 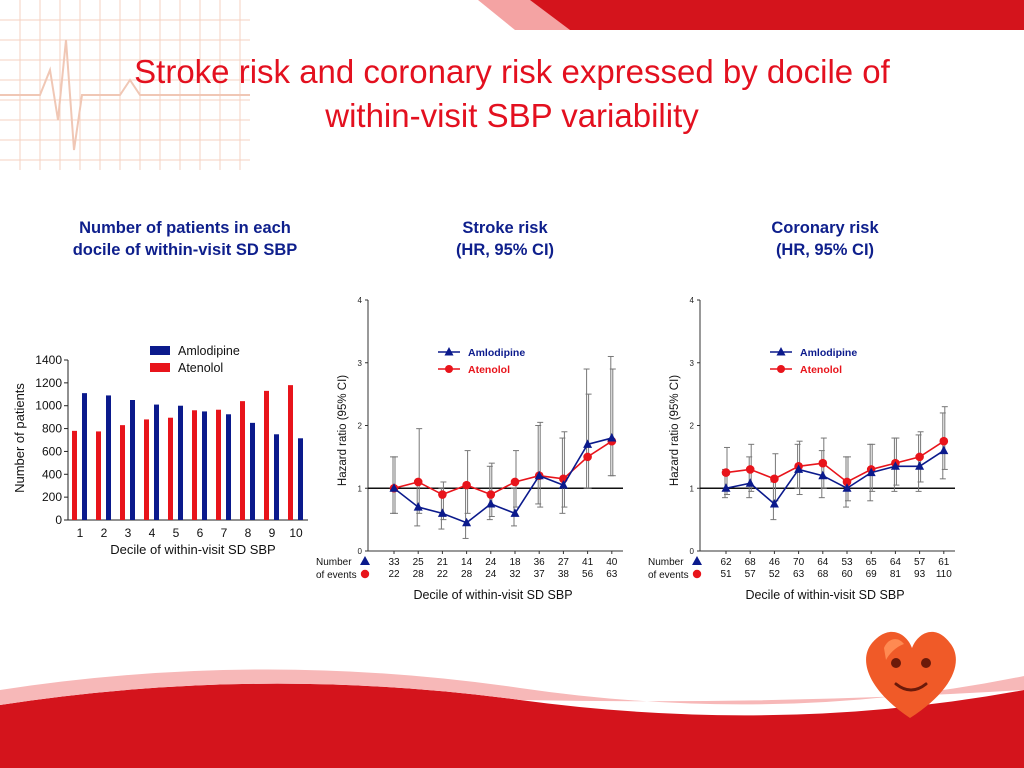 I want to click on events-count-atenolol: 57, so click(x=751, y=574).